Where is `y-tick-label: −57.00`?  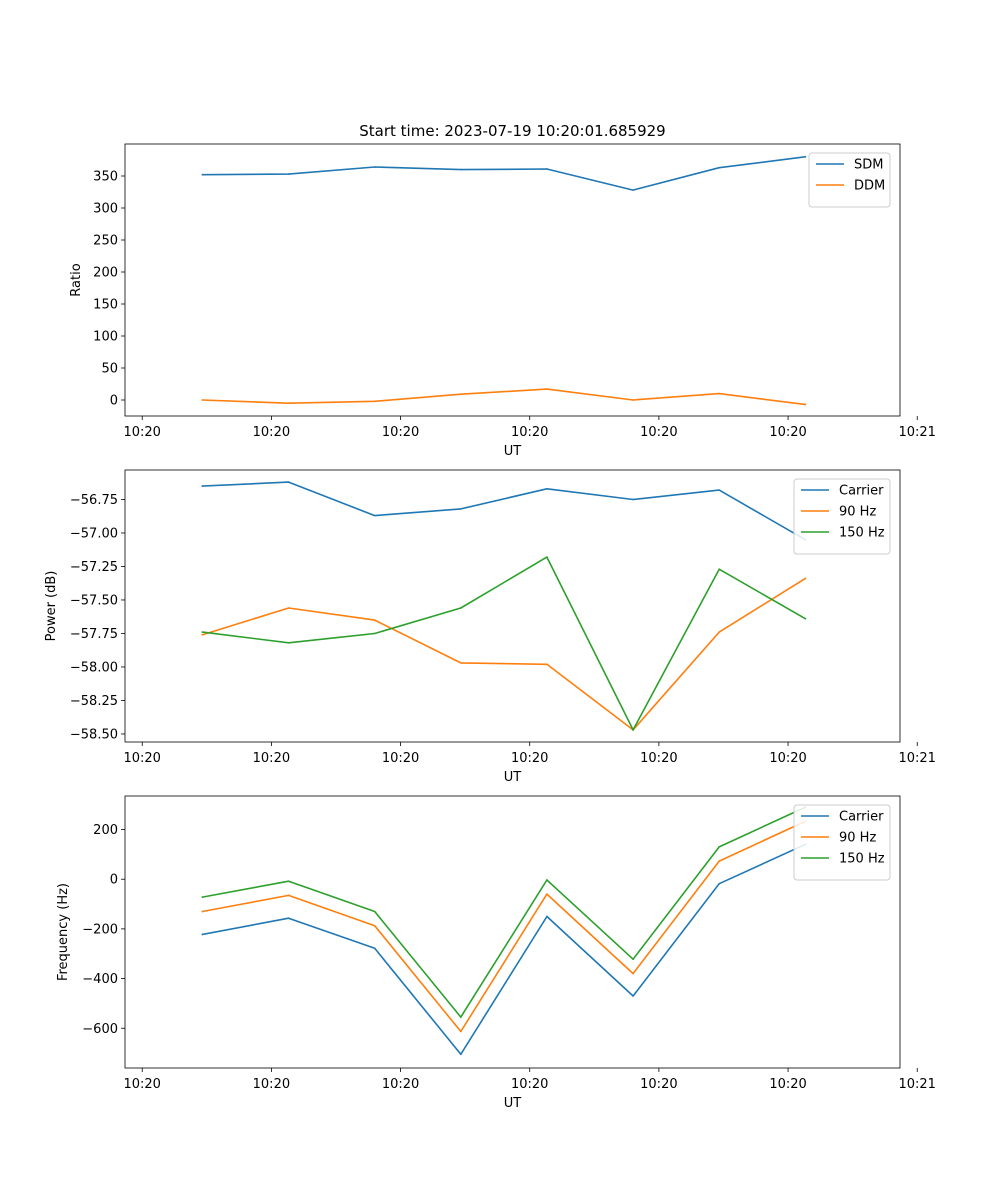 y-tick-label: −57.00 is located at coordinates (94, 533).